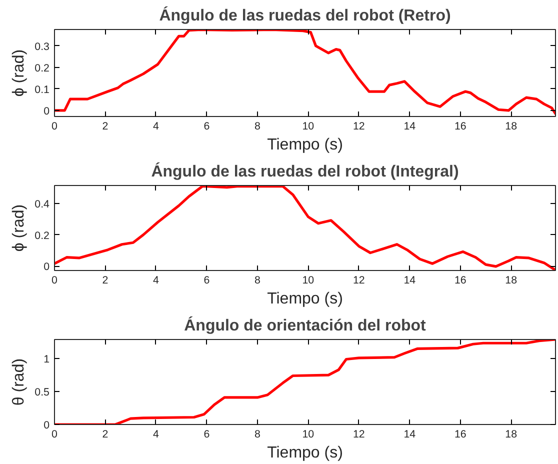 This screenshot has height=464, width=558. I want to click on y-tick-label: 1, so click(47, 360).